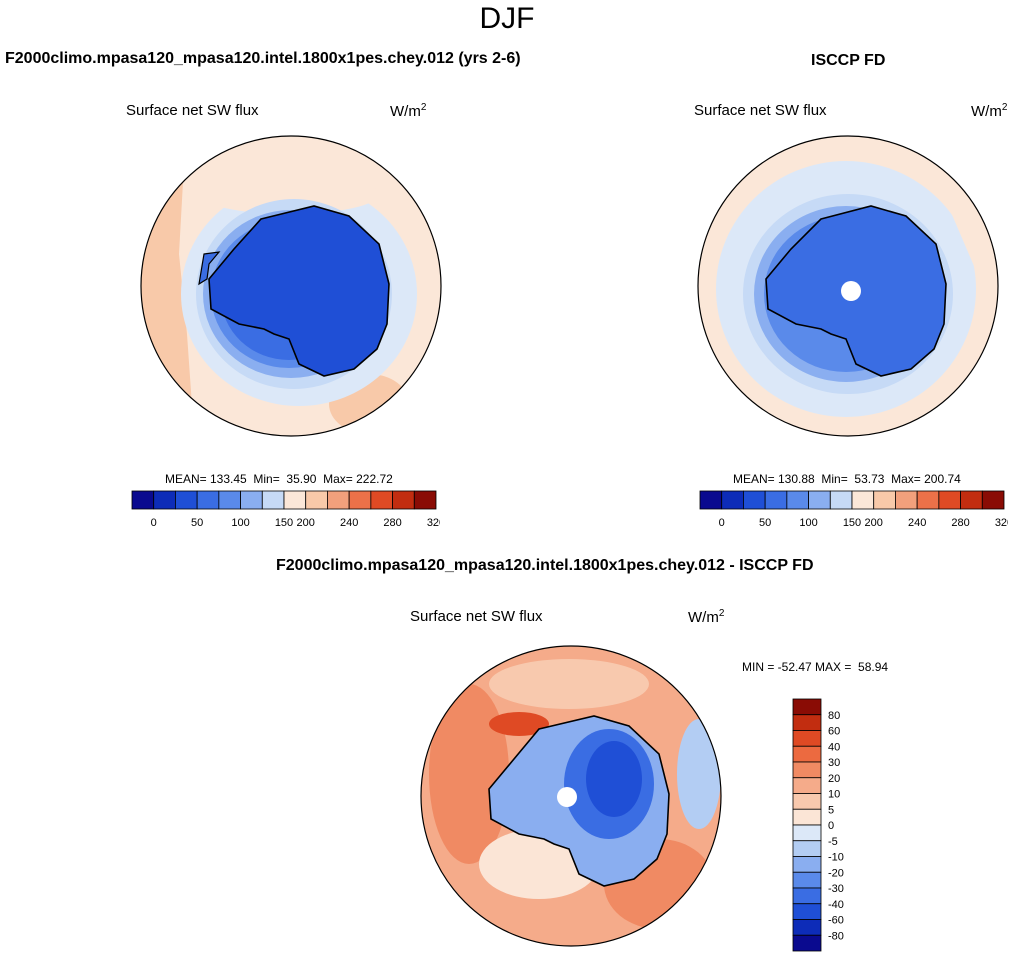  I want to click on model-colorbar-label: 320, so click(433, 523).